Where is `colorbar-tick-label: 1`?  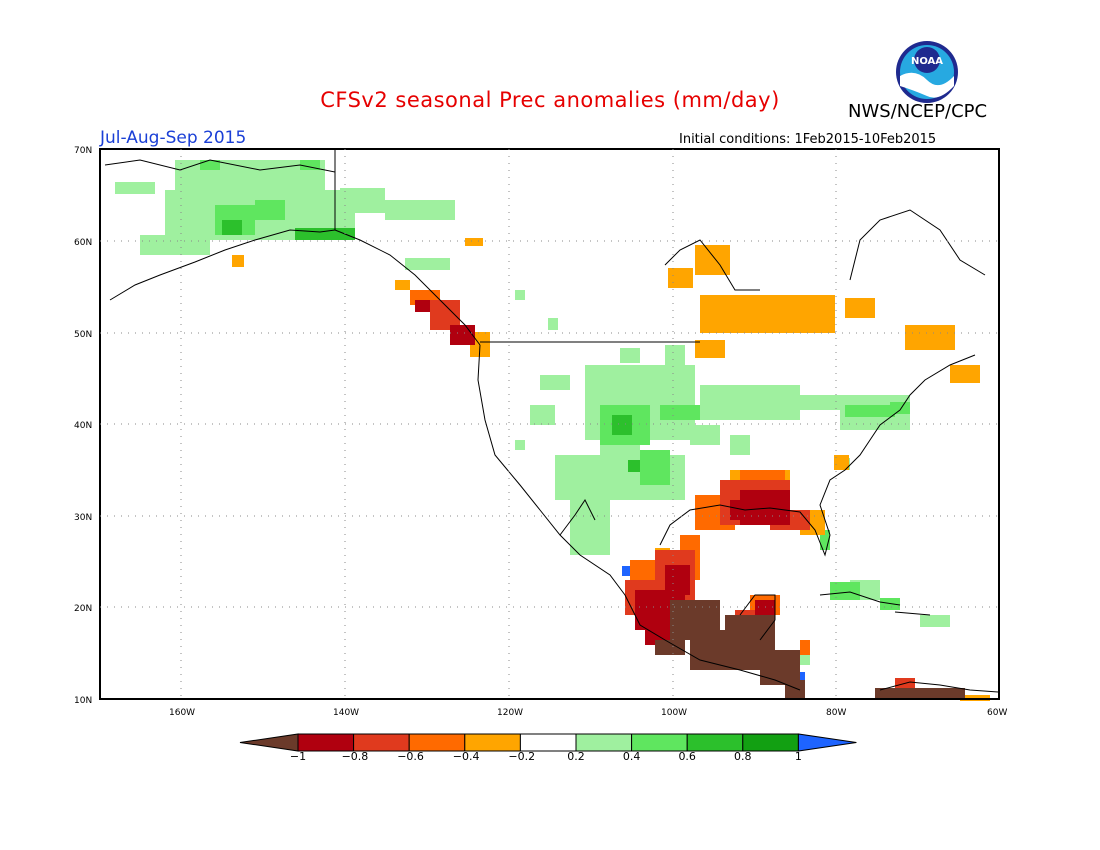 colorbar-tick-label: 1 is located at coordinates (798, 756).